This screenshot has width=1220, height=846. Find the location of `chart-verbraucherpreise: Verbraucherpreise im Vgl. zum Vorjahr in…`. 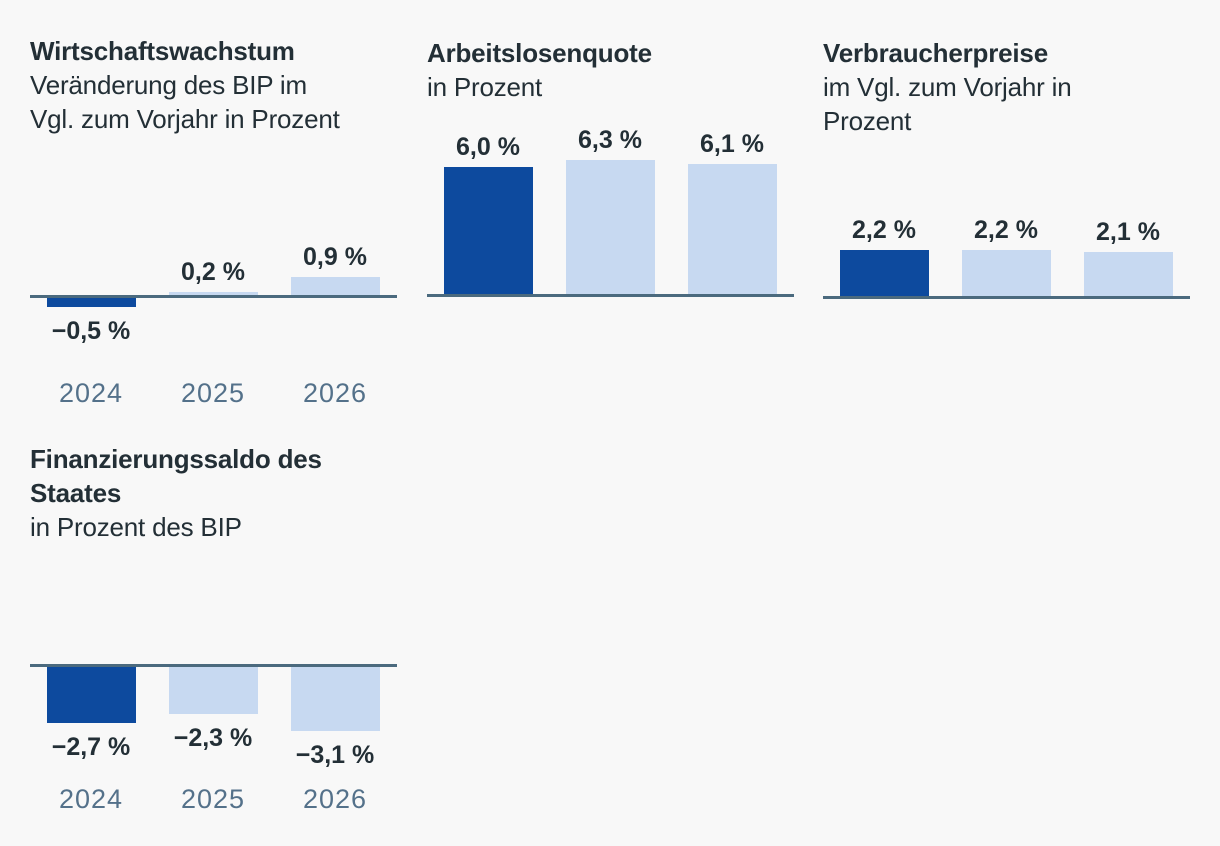

chart-verbraucherpreise: Verbraucherpreise im Vgl. zum Vorjahr in… is located at coordinates (1006, 186).